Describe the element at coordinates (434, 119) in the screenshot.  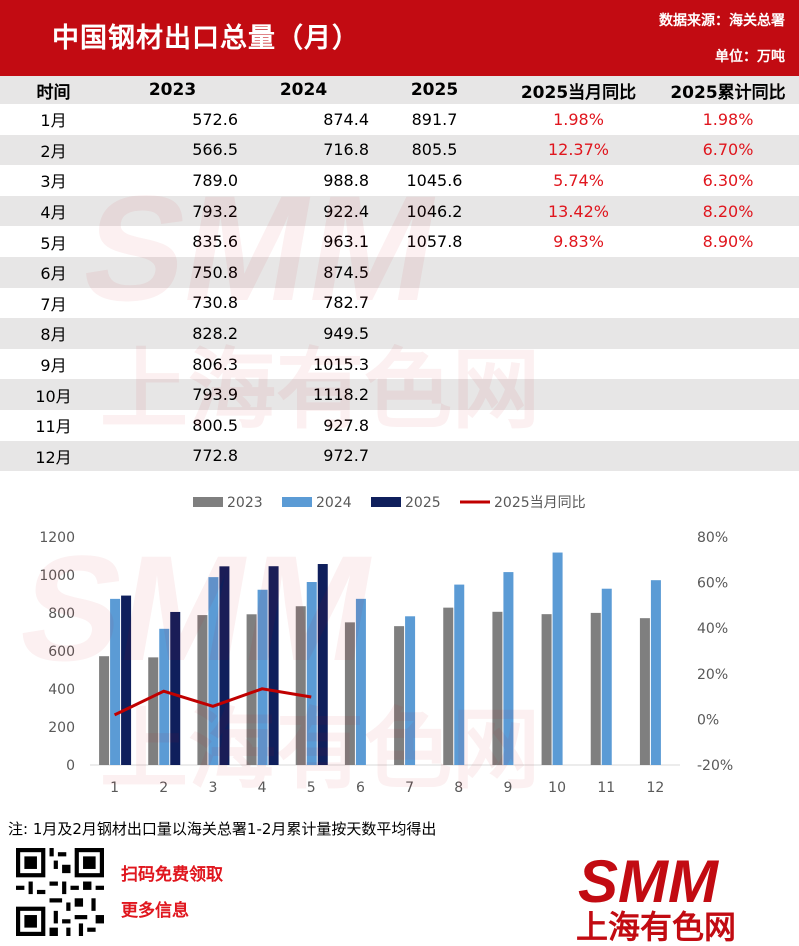
I see `cell-2025: 891.7` at that location.